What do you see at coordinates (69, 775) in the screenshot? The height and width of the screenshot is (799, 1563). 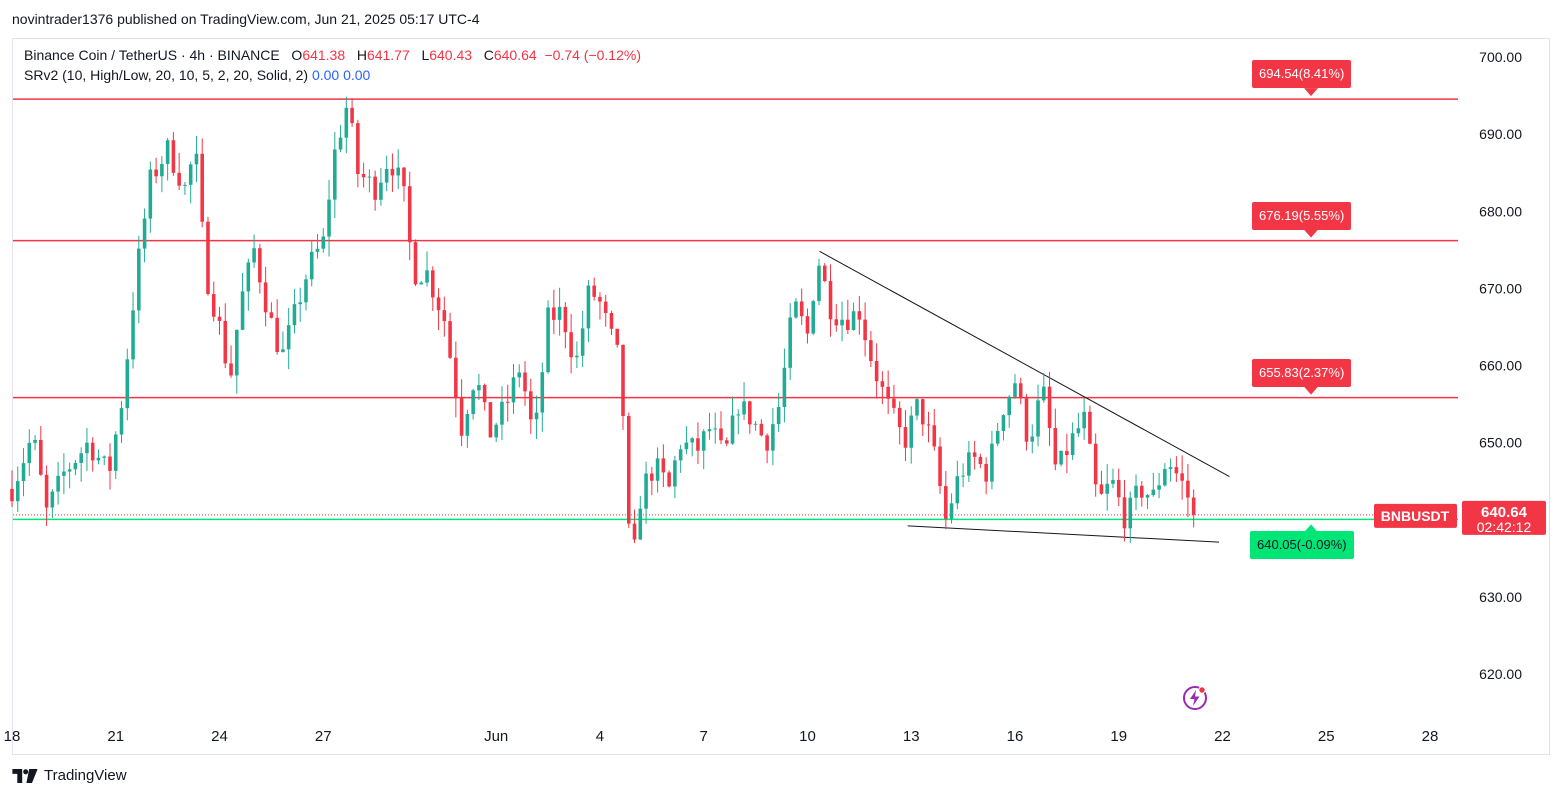 I see `footer-brand: TradingView` at bounding box center [69, 775].